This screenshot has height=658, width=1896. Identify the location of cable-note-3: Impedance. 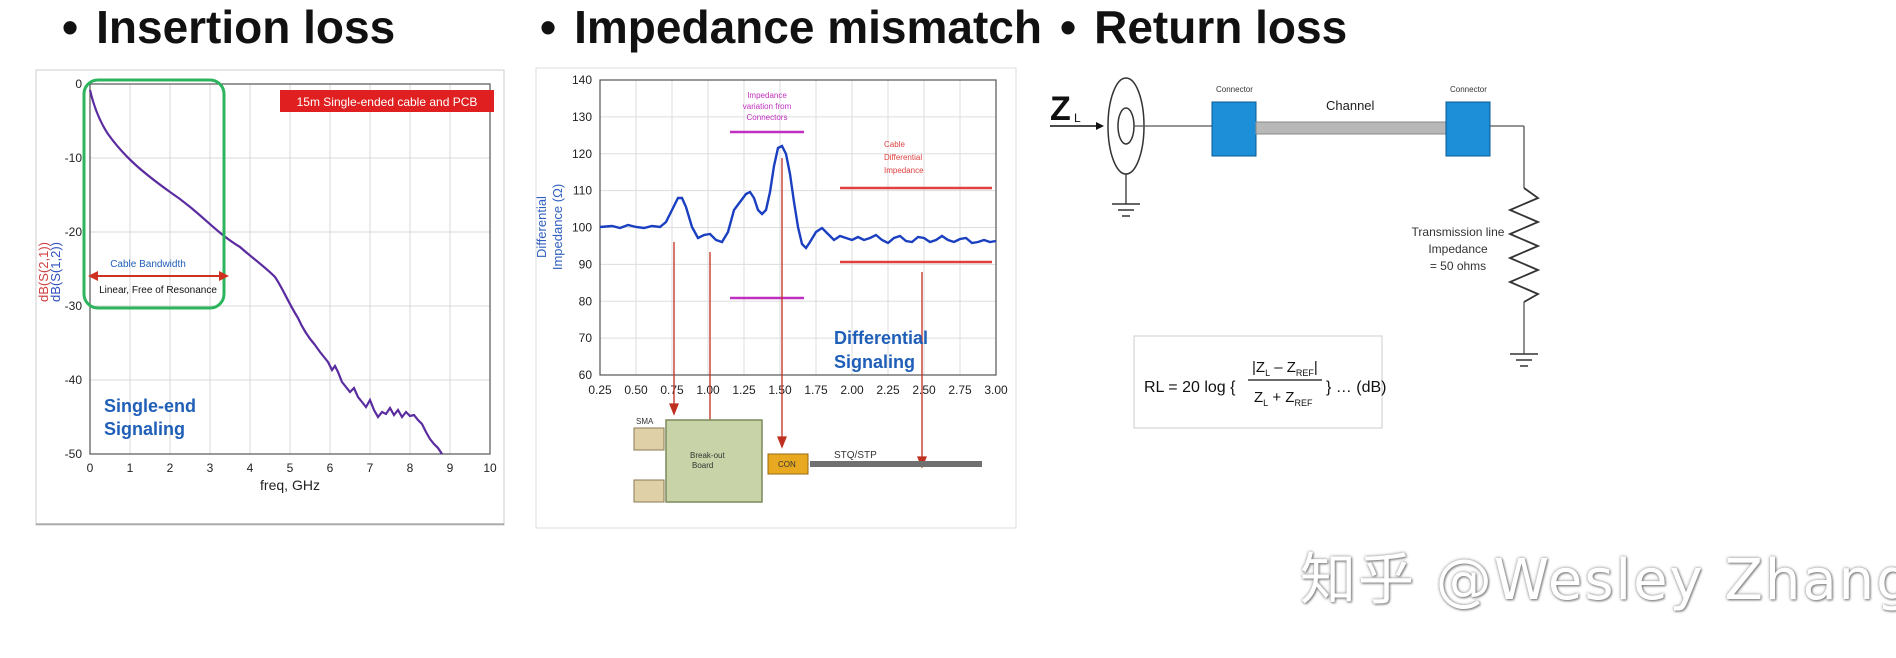
(904, 170).